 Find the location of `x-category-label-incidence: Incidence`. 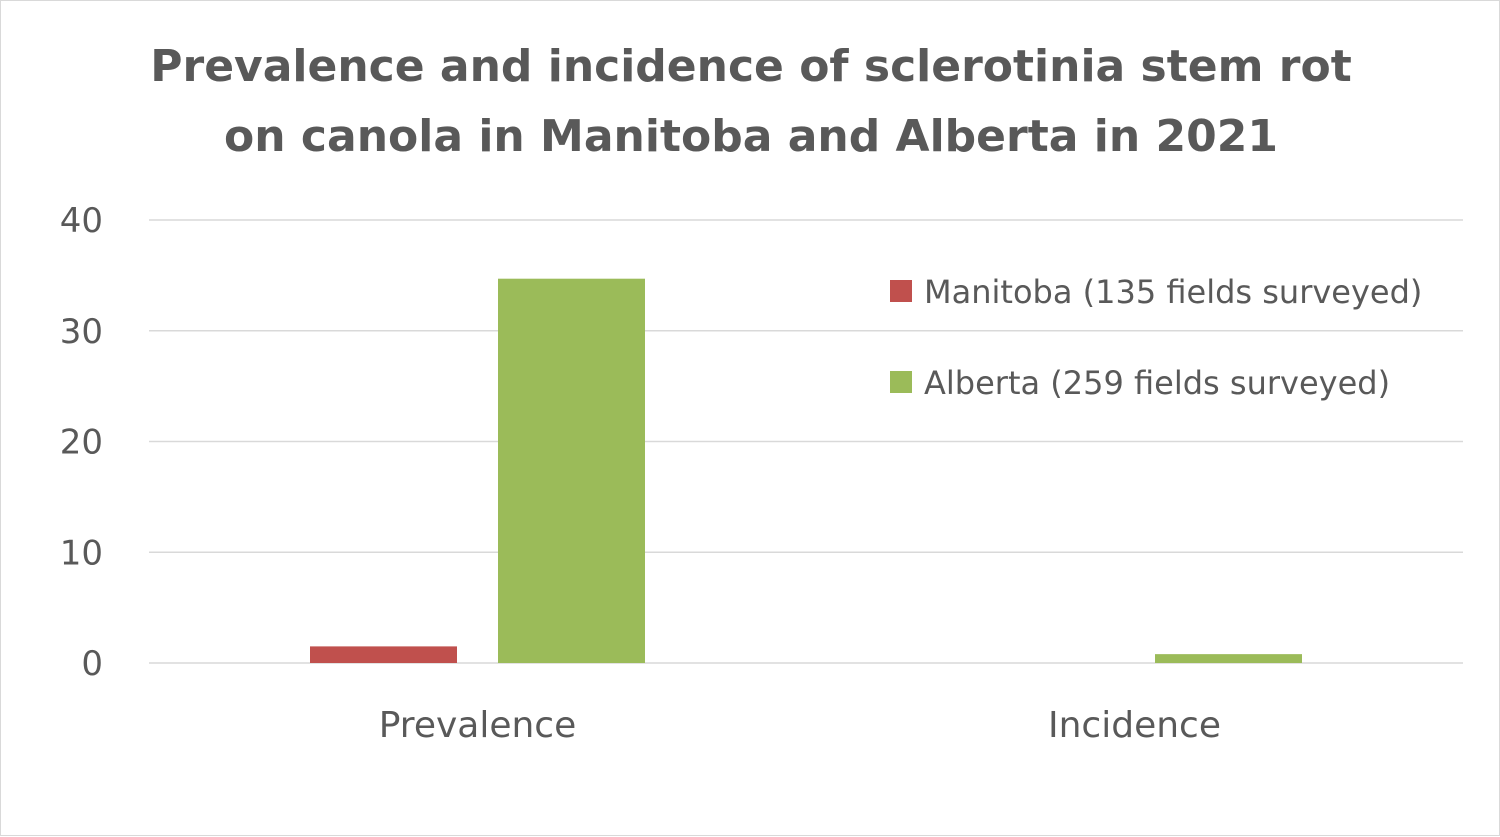

x-category-label-incidence: Incidence is located at coordinates (1134, 725).